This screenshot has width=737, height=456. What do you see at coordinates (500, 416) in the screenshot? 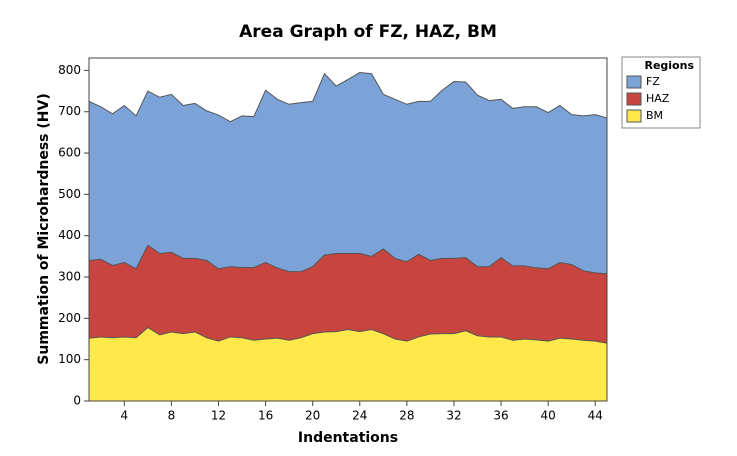
I see `x-tick-label: 36` at bounding box center [500, 416].